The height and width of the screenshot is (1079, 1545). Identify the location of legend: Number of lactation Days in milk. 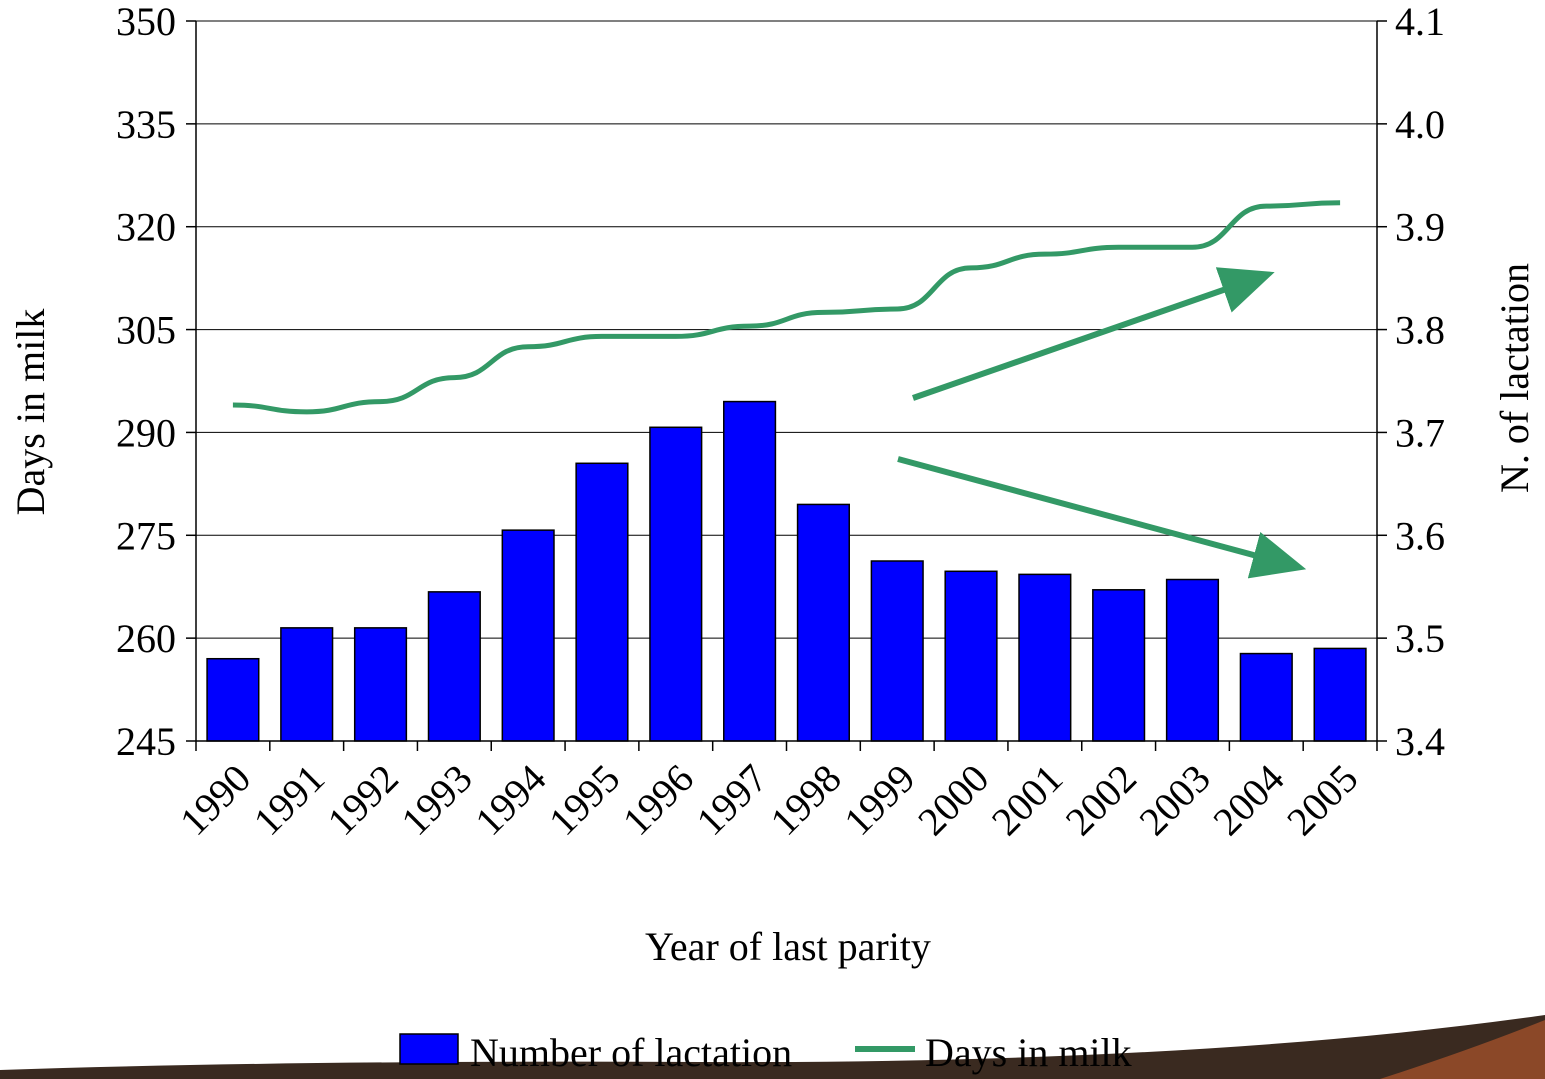
(765, 1052).